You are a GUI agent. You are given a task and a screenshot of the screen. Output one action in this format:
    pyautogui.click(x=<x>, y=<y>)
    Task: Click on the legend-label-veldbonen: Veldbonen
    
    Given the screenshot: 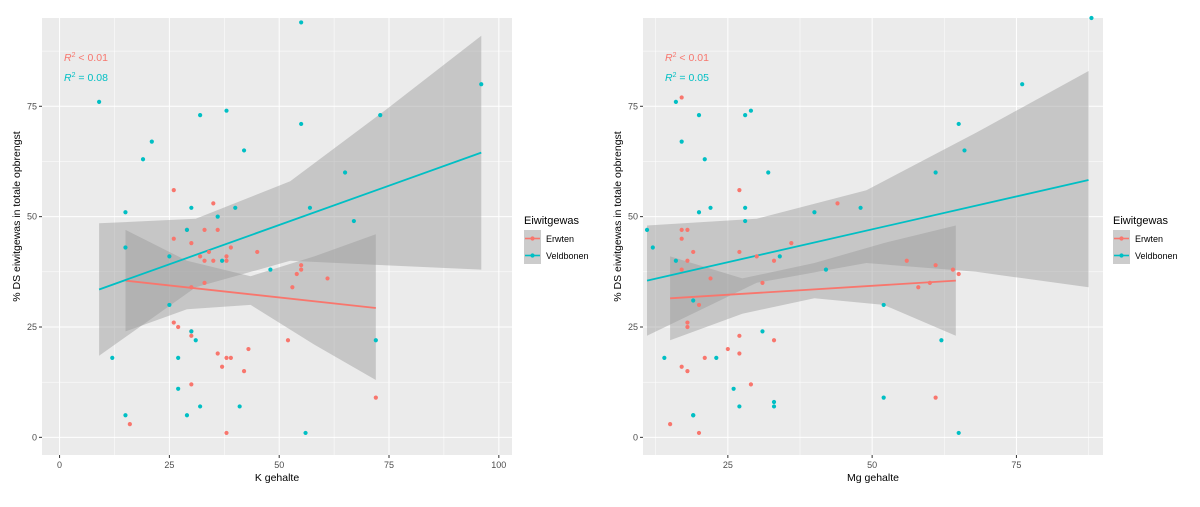 What is the action you would take?
    pyautogui.click(x=567, y=256)
    